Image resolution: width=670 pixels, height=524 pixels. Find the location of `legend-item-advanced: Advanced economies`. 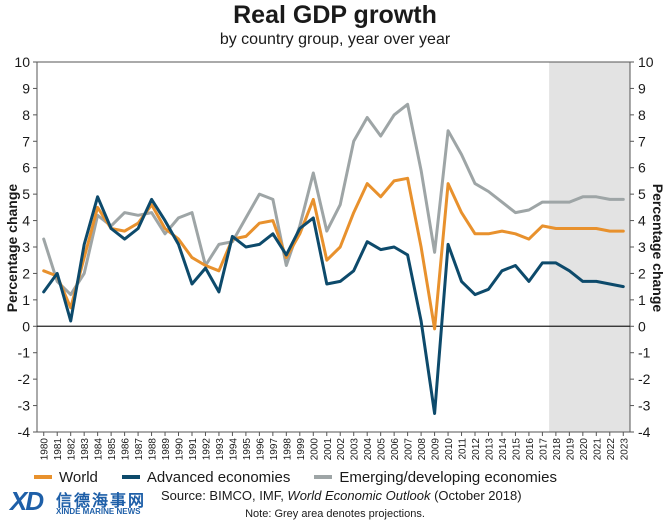

legend-item-advanced: Advanced economies is located at coordinates (206, 477).